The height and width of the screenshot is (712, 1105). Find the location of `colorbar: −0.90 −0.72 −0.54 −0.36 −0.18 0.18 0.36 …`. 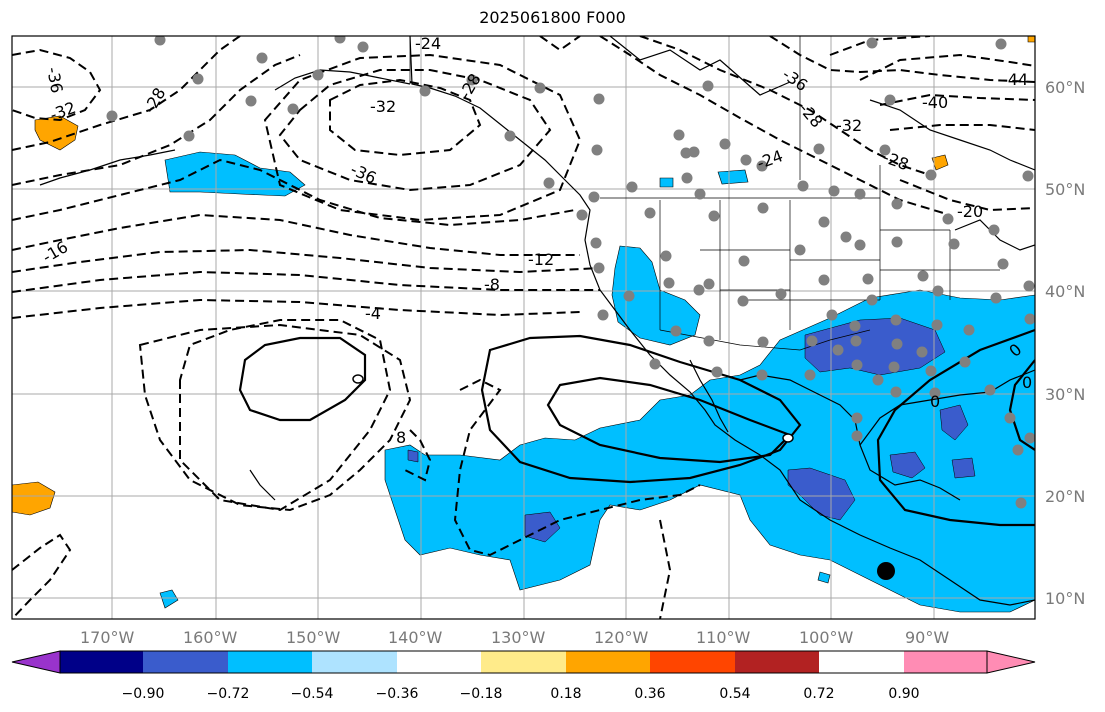

colorbar: −0.90 −0.72 −0.54 −0.36 −0.18 0.18 0.36 … is located at coordinates (523, 676).